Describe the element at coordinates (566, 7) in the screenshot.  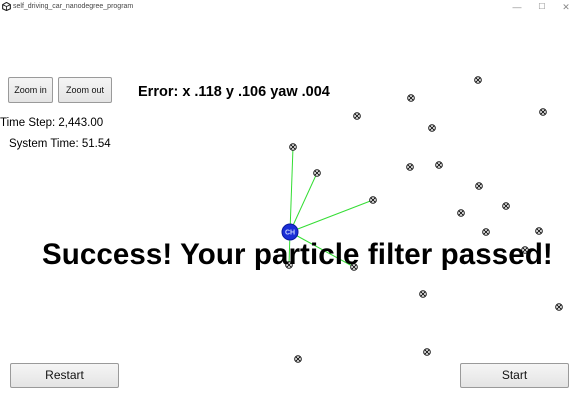
I see `close-icon: ✕` at that location.